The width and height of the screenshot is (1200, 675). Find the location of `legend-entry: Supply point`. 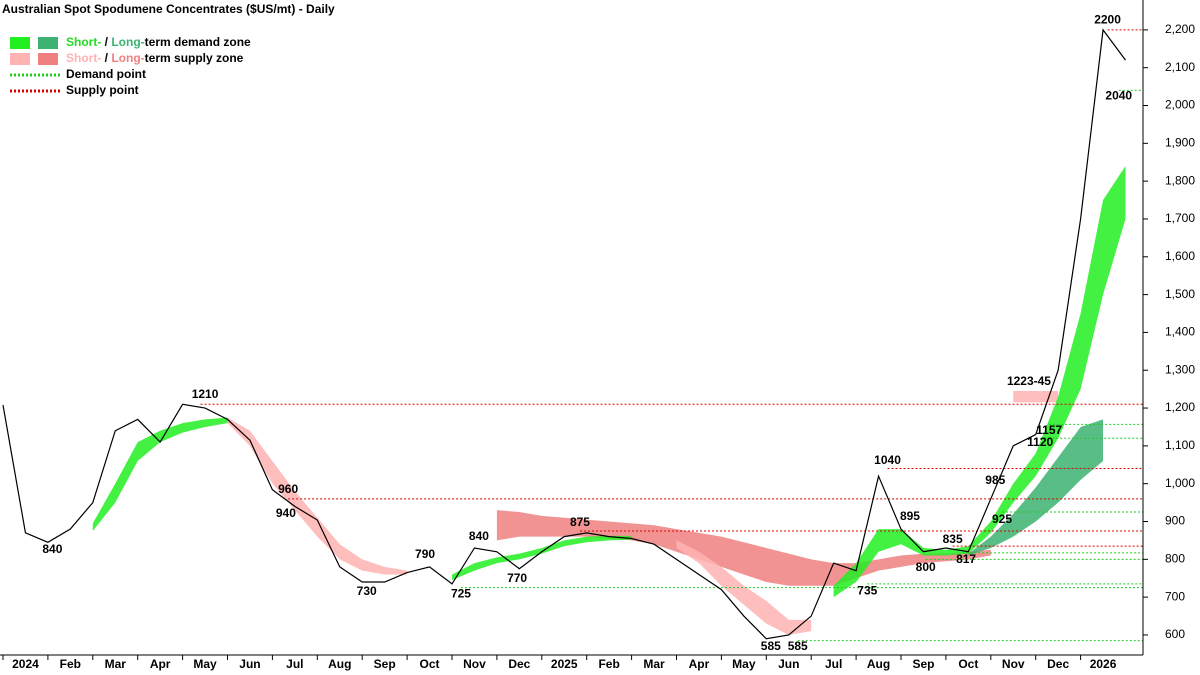

legend-entry: Supply point is located at coordinates (102, 90).